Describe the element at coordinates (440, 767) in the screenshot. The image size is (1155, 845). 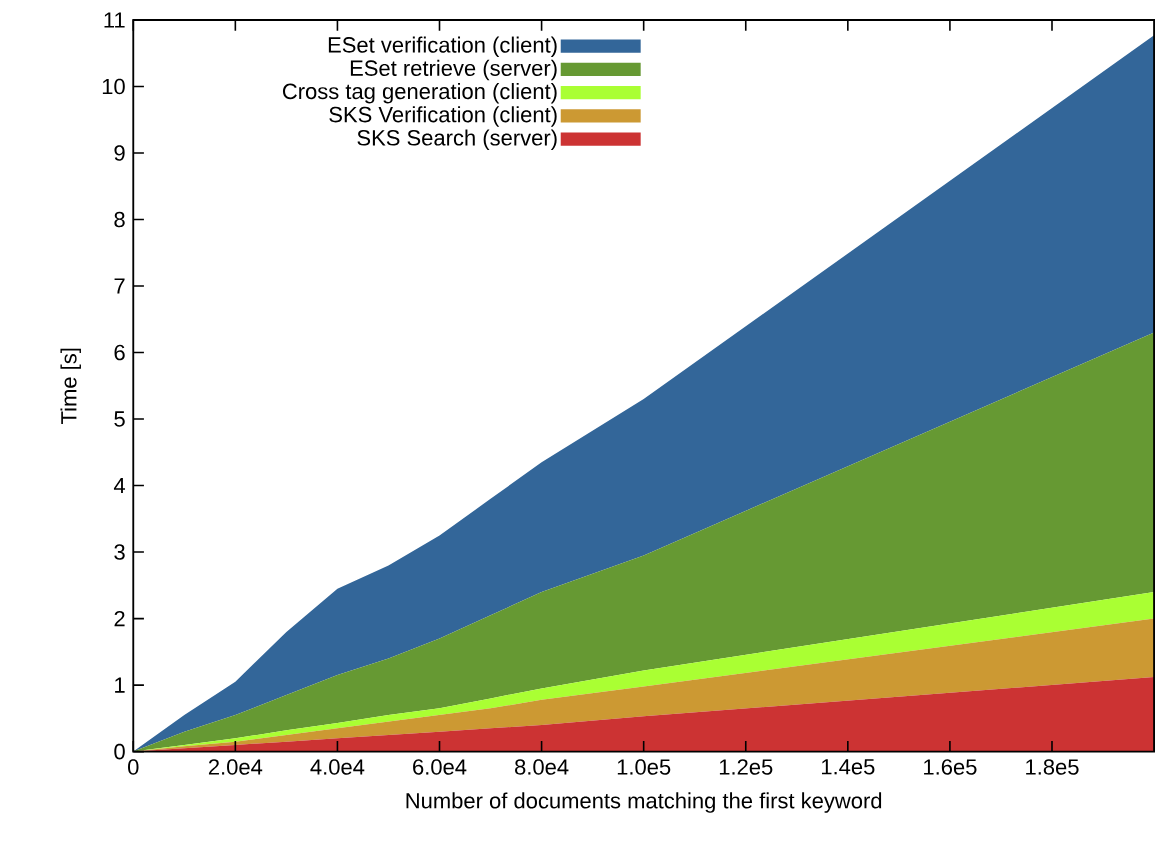
I see `x-tick-label: 6.0e4` at that location.